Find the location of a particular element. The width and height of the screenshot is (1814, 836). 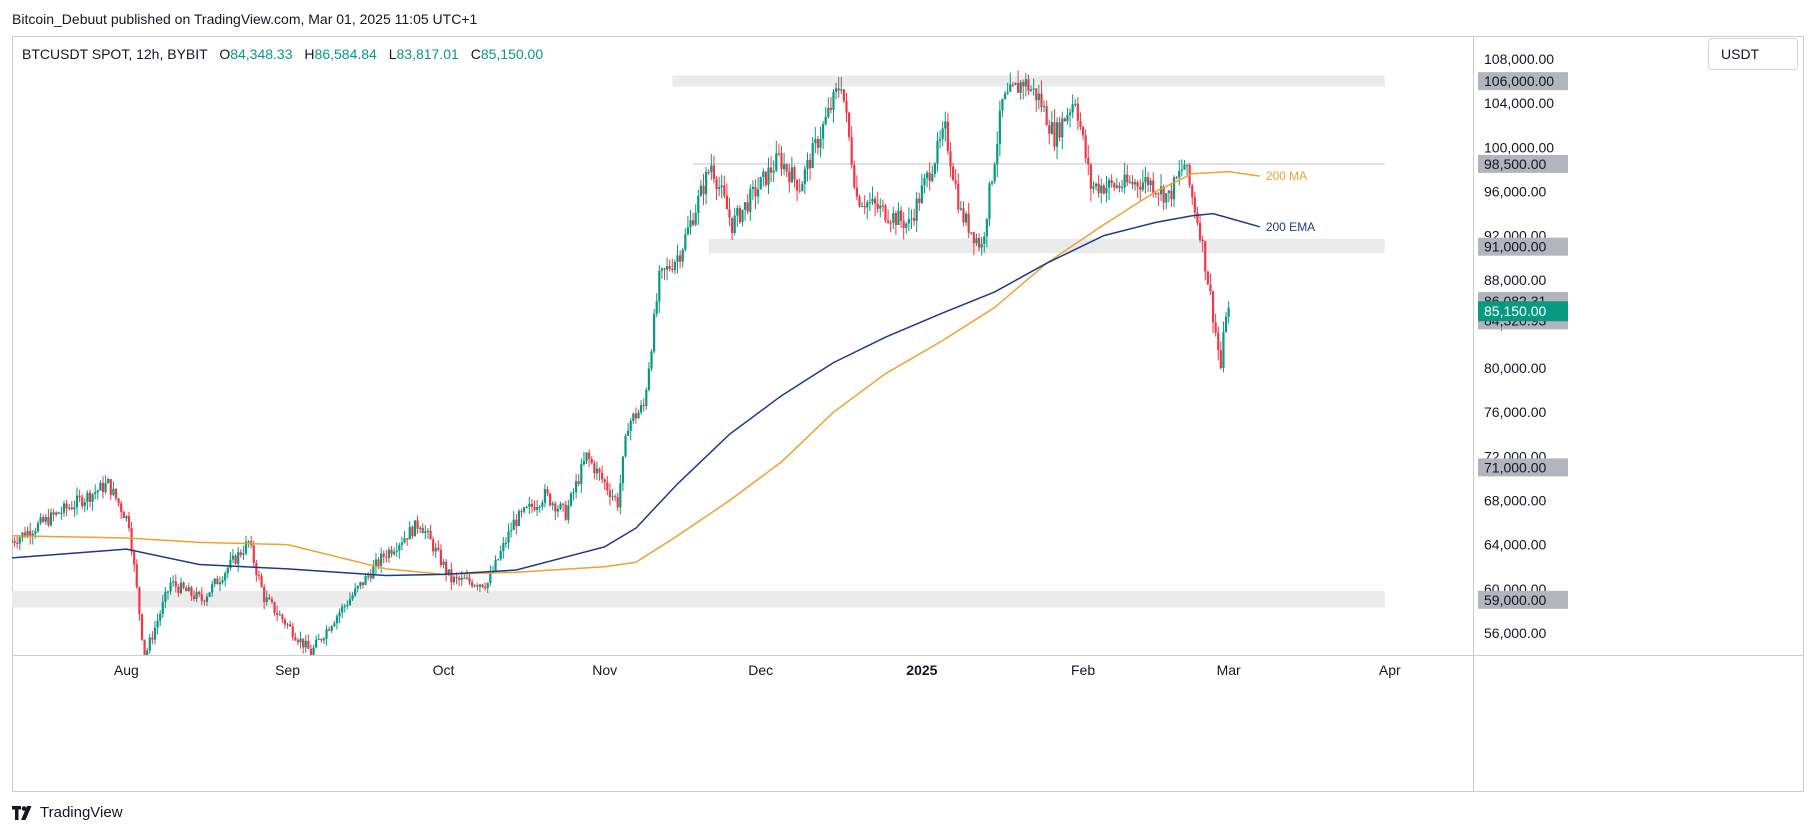

price-level-label-text: 98,500.00 is located at coordinates (1515, 164).